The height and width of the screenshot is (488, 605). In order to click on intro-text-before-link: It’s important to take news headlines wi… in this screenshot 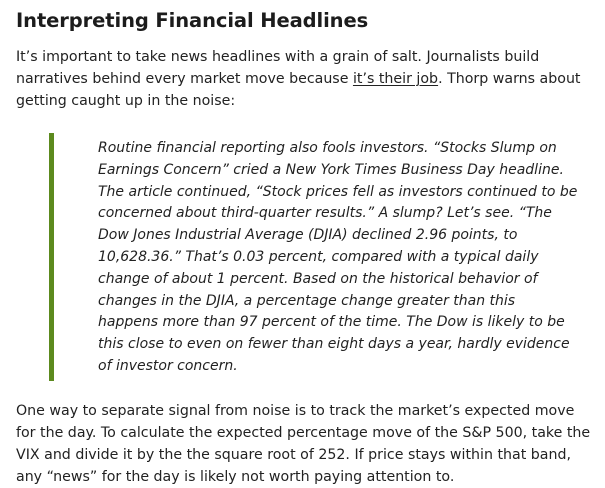, I will do `click(278, 68)`.